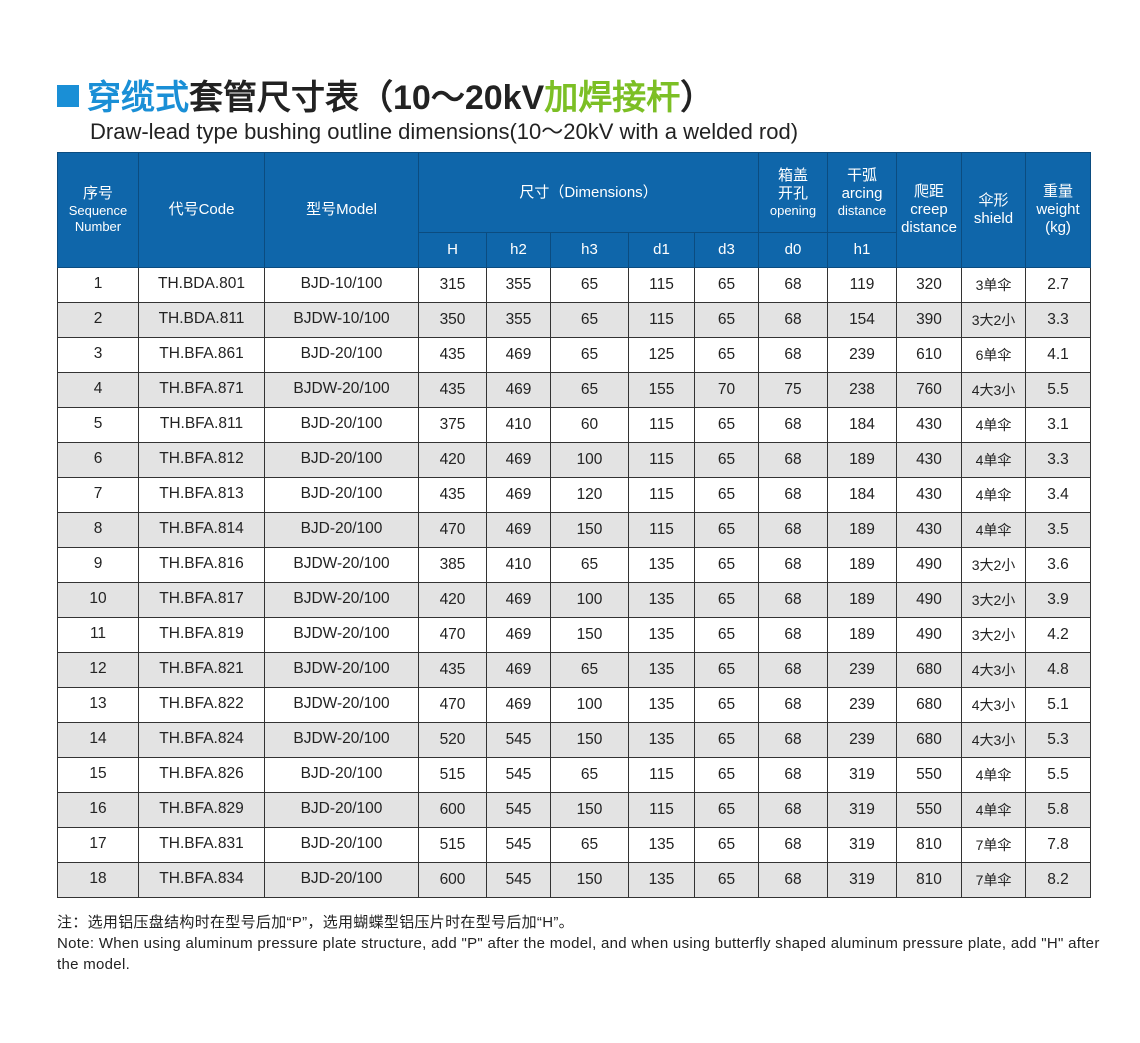  What do you see at coordinates (518, 320) in the screenshot?
I see `table-cell: 355` at bounding box center [518, 320].